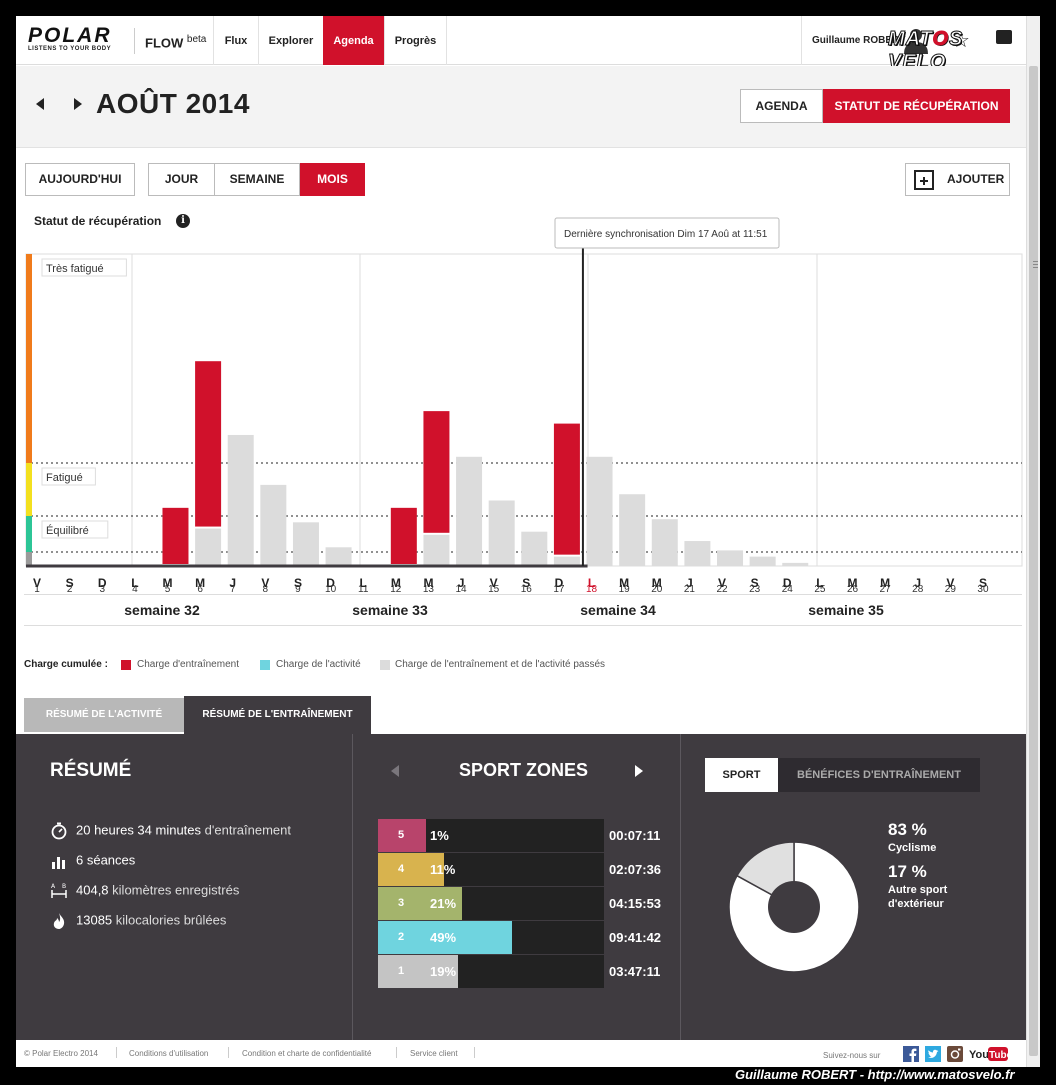 The width and height of the screenshot is (1056, 1085). I want to click on sessions-value: 6 séances, so click(106, 860).